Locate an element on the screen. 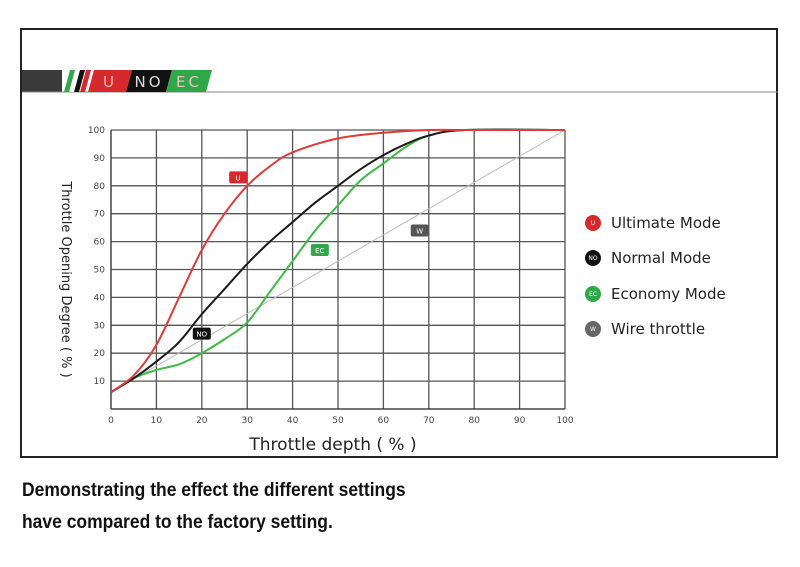 This screenshot has height=567, width=800. legend-marker-normal: NO is located at coordinates (593, 258).